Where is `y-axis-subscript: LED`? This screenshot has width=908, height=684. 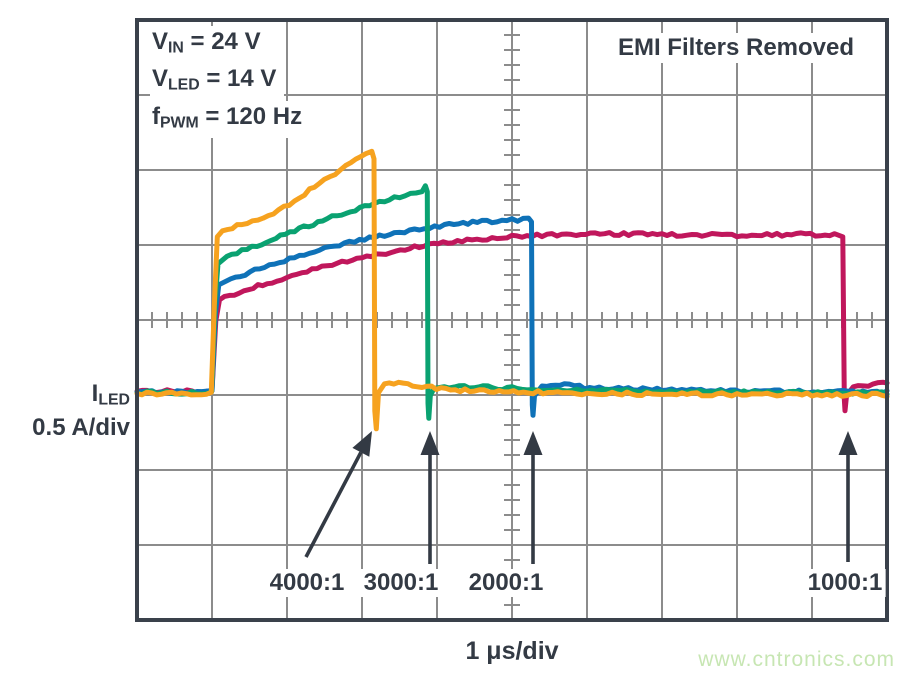
y-axis-subscript: LED is located at coordinates (114, 400).